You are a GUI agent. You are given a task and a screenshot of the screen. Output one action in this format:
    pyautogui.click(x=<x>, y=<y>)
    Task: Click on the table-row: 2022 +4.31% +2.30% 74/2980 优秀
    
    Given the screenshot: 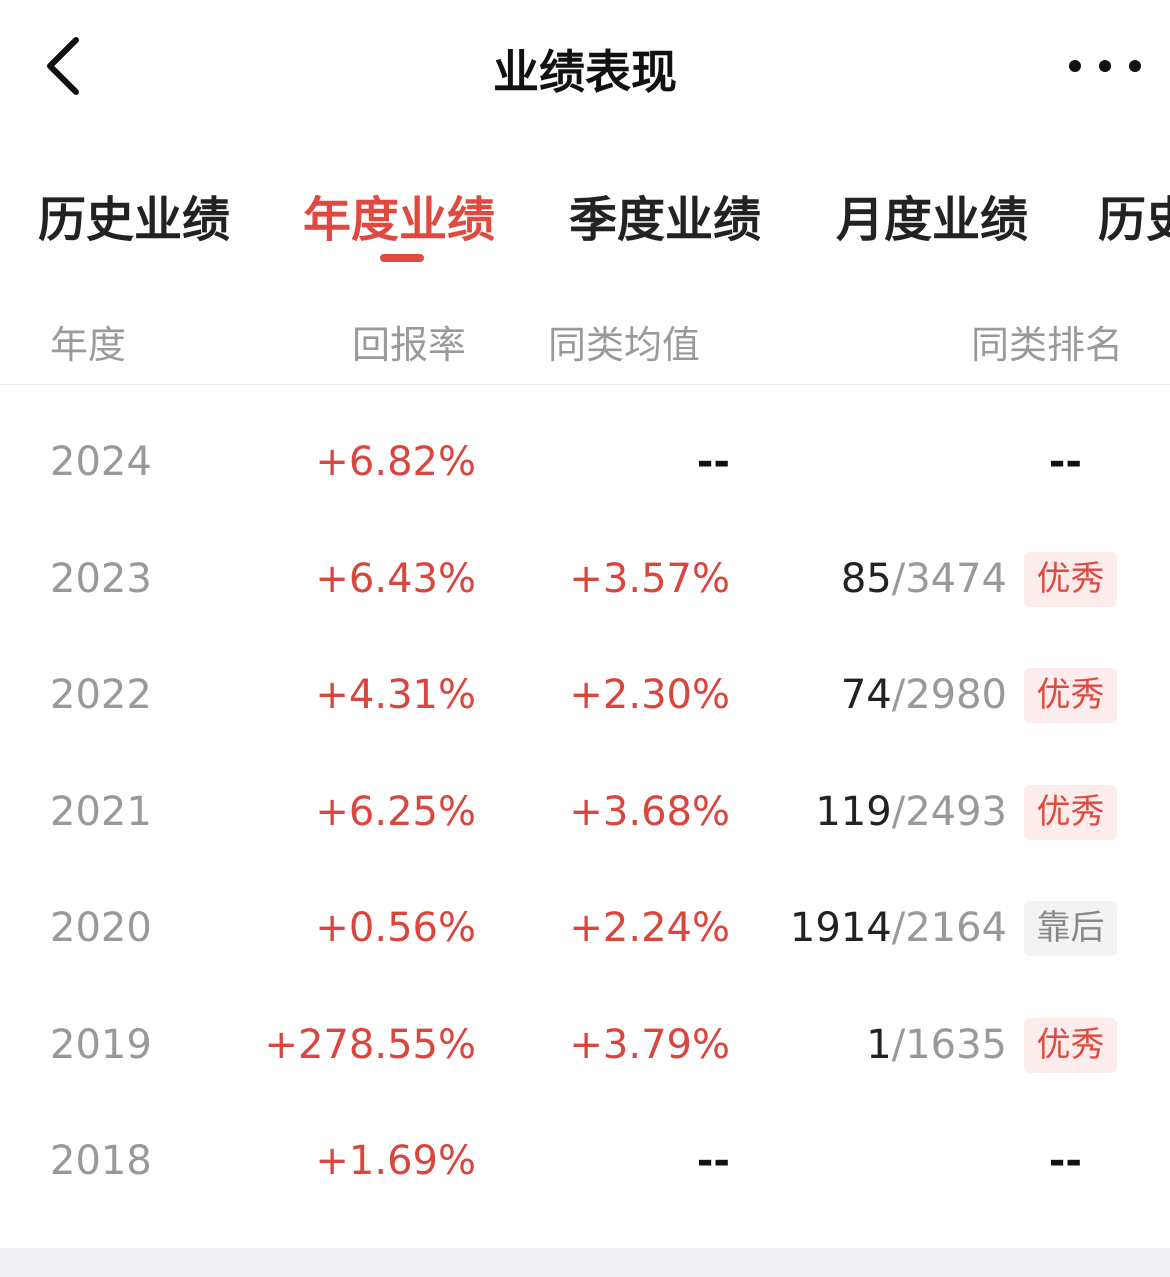 What is the action you would take?
    pyautogui.click(x=585, y=696)
    